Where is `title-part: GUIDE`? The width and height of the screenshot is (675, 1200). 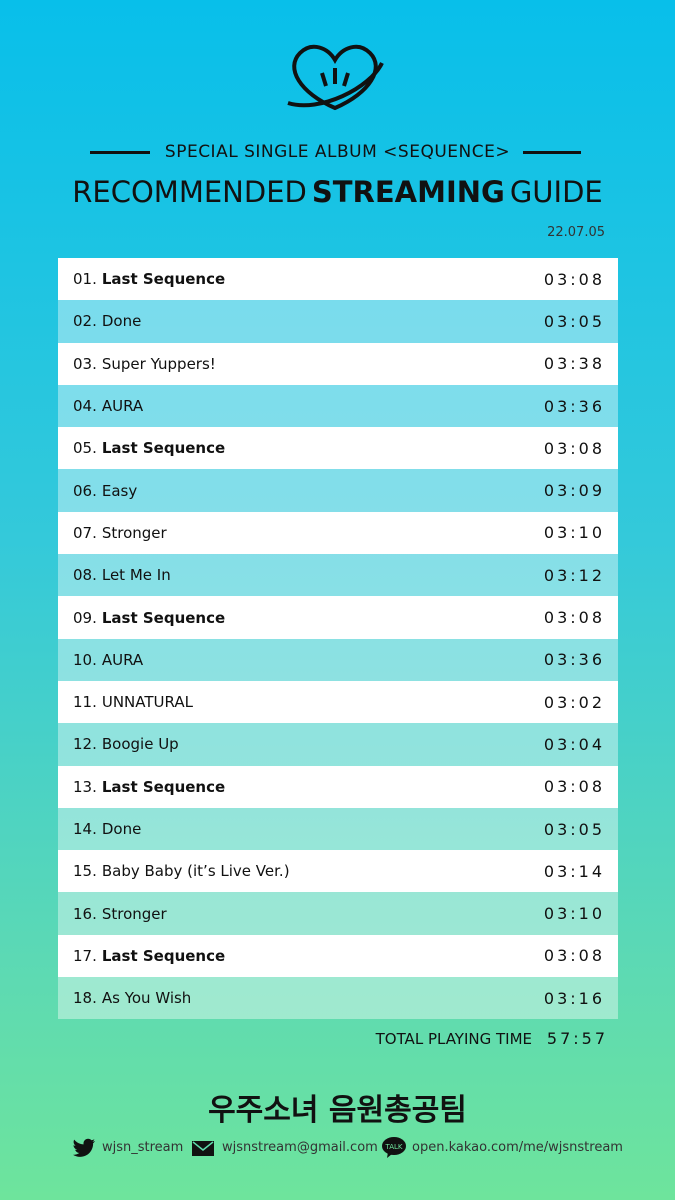 title-part: GUIDE is located at coordinates (556, 192).